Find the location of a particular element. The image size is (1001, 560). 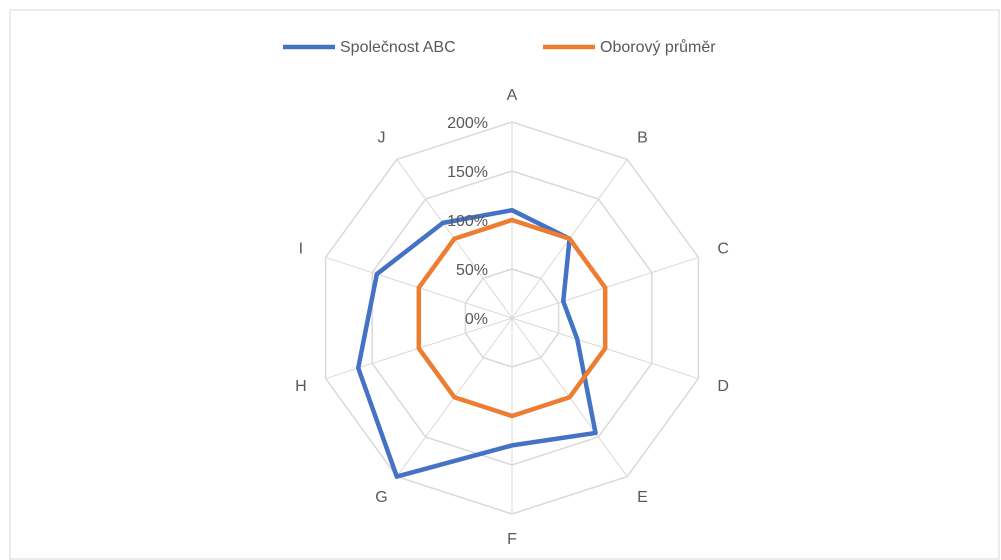

category-label: D is located at coordinates (723, 386).